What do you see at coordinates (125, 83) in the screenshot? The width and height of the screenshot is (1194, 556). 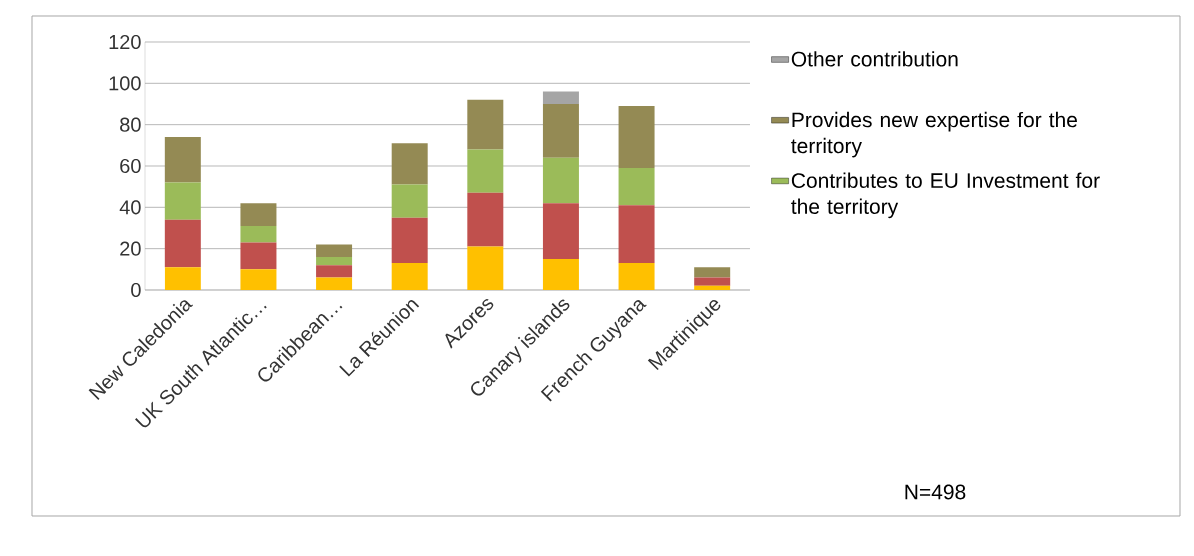 I see `y-tick-label: 100` at bounding box center [125, 83].